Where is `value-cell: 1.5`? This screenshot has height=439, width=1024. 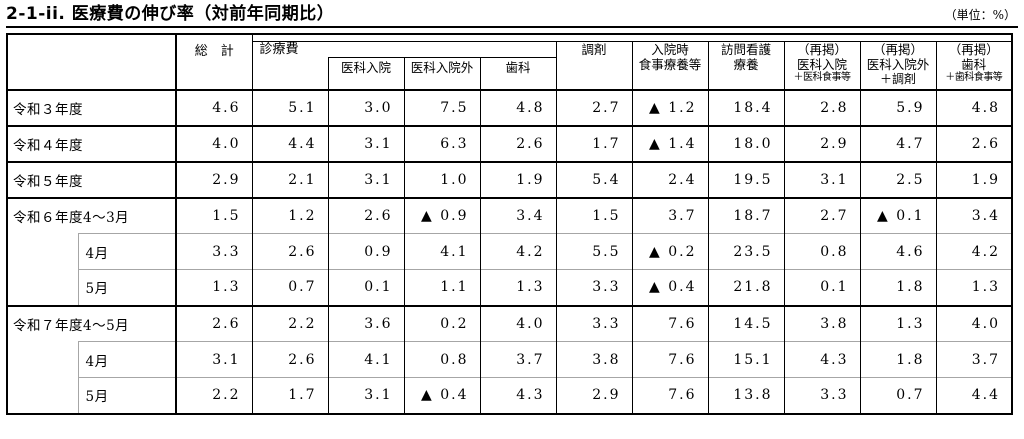 value-cell: 1.5 is located at coordinates (594, 215).